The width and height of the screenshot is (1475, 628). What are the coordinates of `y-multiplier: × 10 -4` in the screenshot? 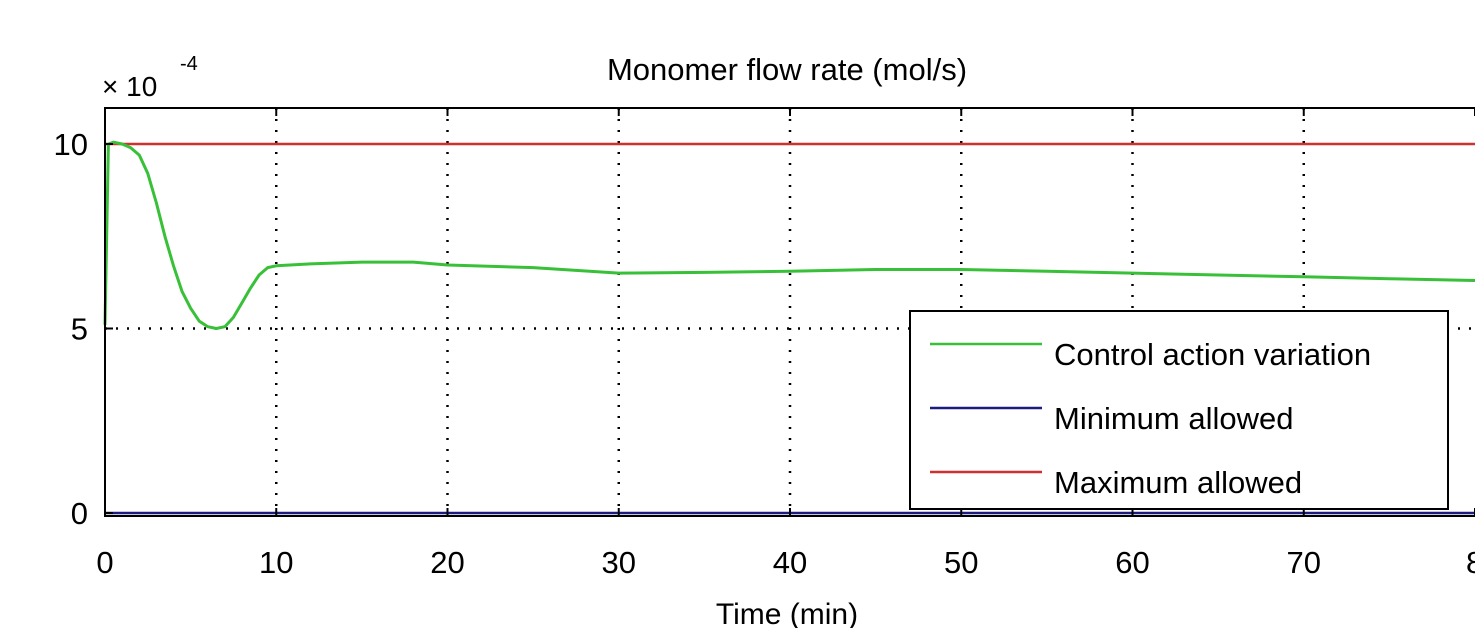 It's located at (150, 77).